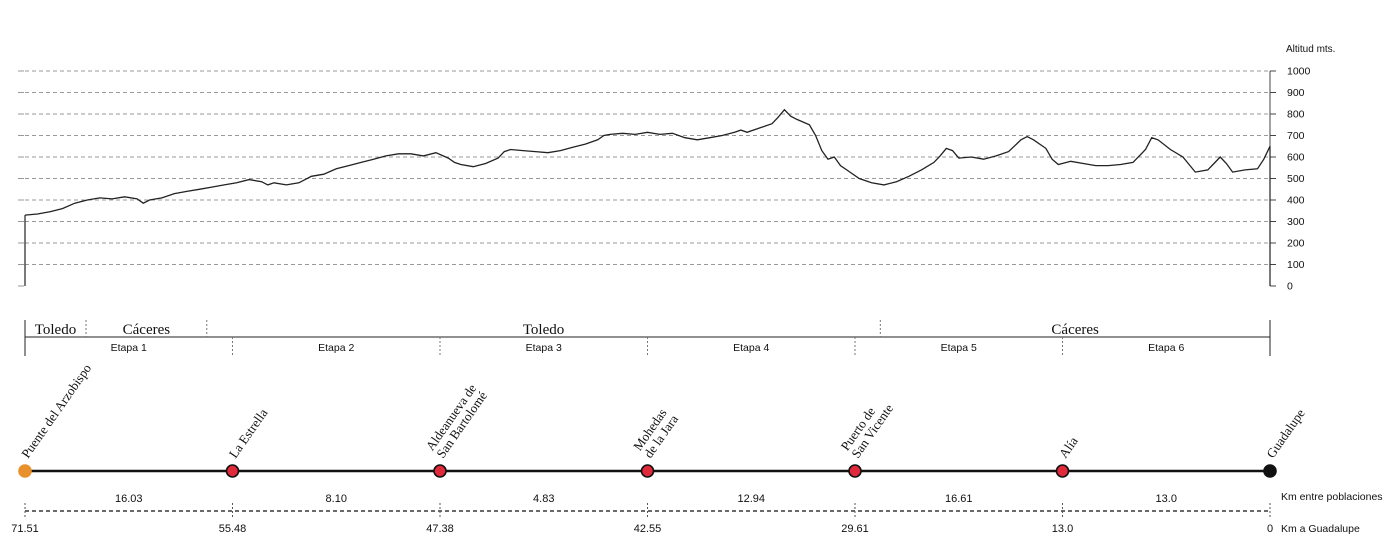 The width and height of the screenshot is (1400, 550). What do you see at coordinates (1332, 497) in the screenshot?
I see `segment-distance-legend: Km entre poblaciones` at bounding box center [1332, 497].